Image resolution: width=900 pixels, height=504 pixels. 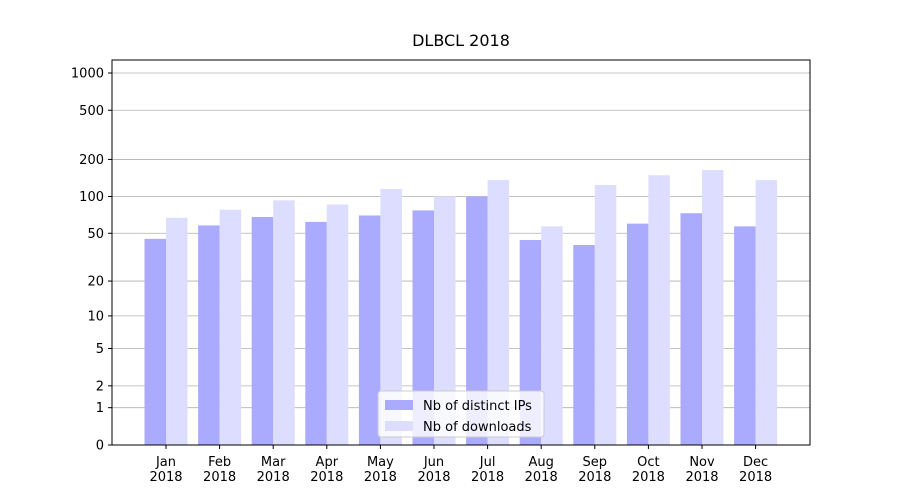 What do you see at coordinates (487, 470) in the screenshot?
I see `x-tick-label: Jul 2018` at bounding box center [487, 470].